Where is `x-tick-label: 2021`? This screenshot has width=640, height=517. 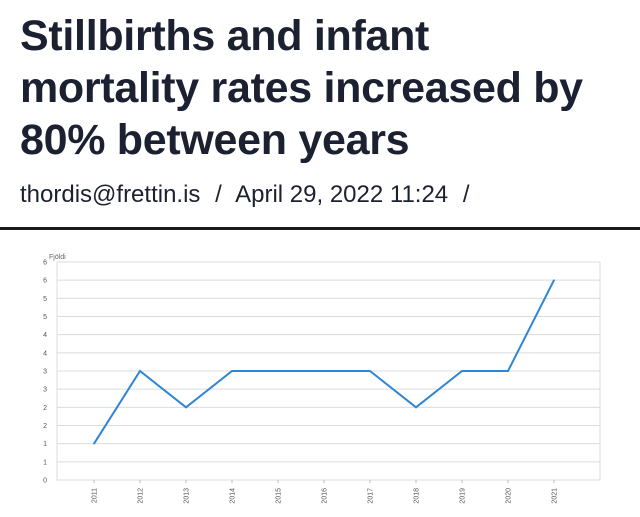 x-tick-label: 2021 is located at coordinates (555, 496).